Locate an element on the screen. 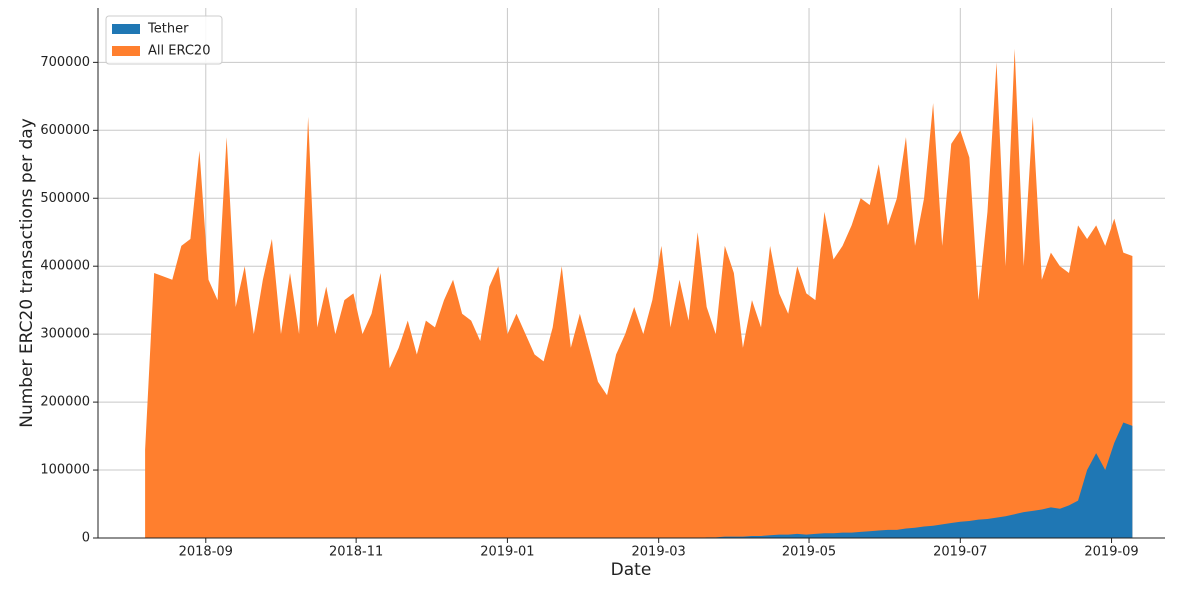 Image resolution: width=1181 pixels, height=594 pixels. x-tick-label: 2018-11 is located at coordinates (356, 552).